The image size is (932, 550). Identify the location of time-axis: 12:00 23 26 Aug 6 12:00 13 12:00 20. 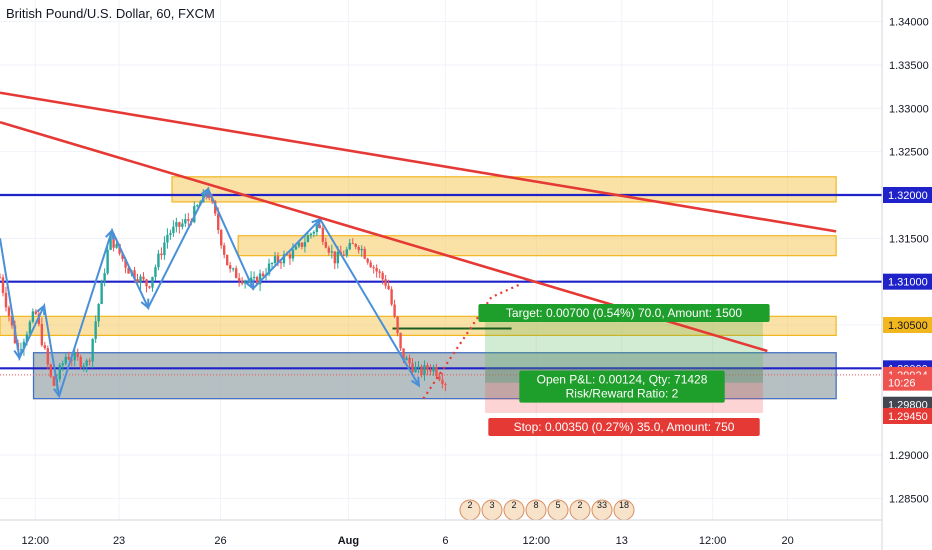
(441, 533).